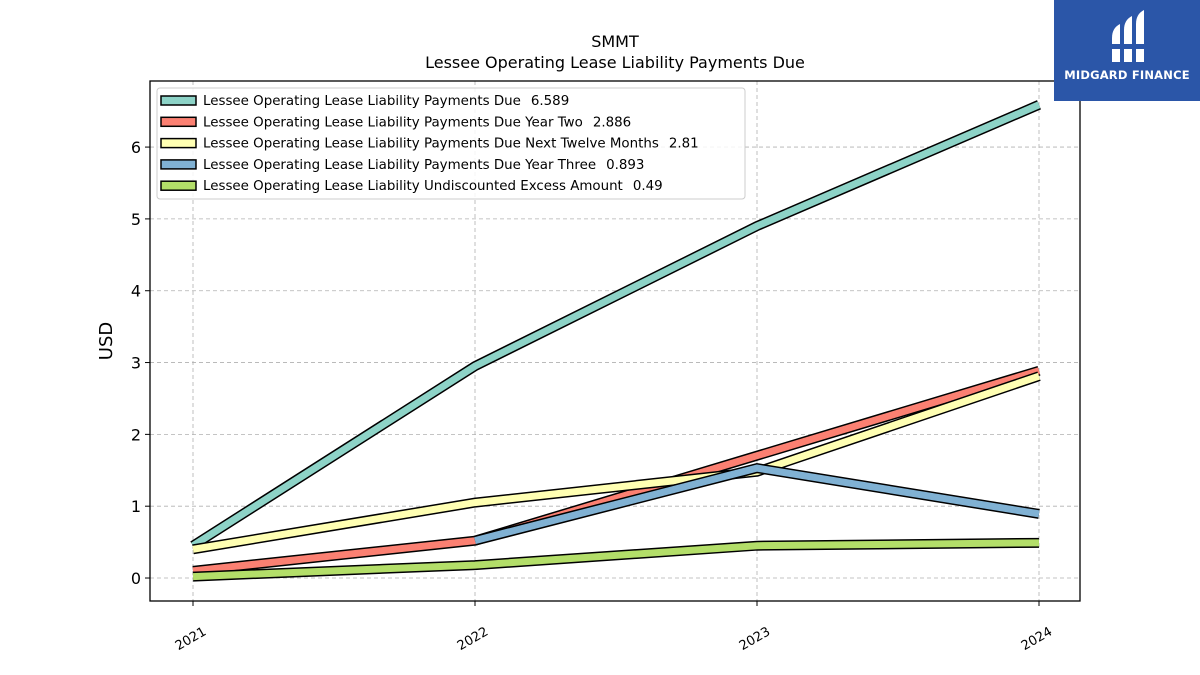 Image resolution: width=1200 pixels, height=675 pixels. What do you see at coordinates (648, 186) in the screenshot?
I see `legend-series-value: 0.49` at bounding box center [648, 186].